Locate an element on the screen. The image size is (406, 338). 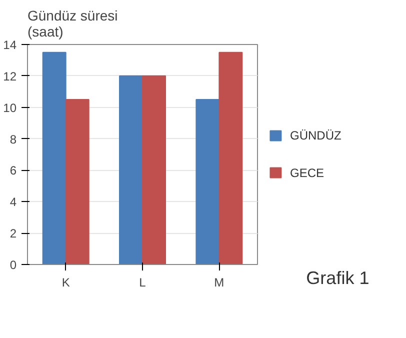
x-tick-label: L is located at coordinates (142, 283).